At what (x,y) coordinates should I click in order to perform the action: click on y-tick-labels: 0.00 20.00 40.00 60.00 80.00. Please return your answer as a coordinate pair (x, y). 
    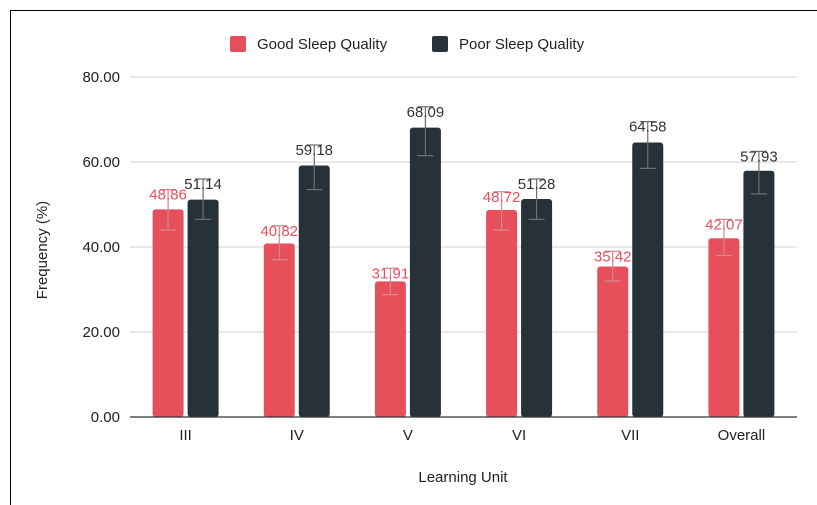
    Looking at the image, I should click on (101, 247).